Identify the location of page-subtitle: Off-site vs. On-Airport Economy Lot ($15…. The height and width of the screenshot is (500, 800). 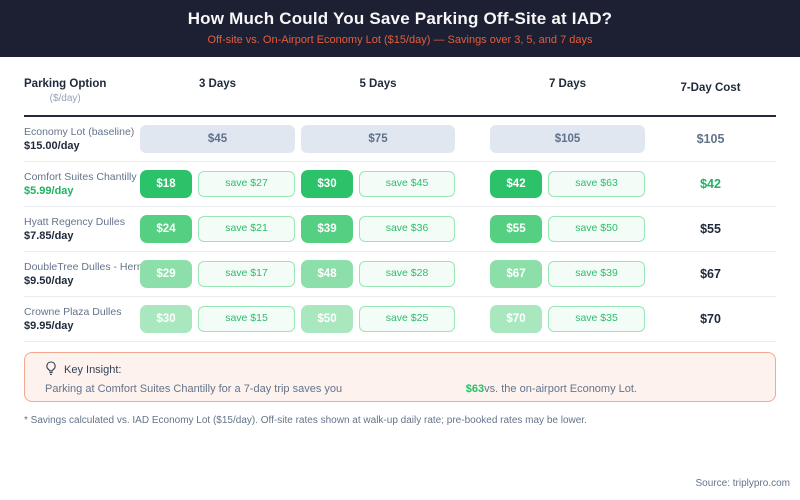
(400, 40).